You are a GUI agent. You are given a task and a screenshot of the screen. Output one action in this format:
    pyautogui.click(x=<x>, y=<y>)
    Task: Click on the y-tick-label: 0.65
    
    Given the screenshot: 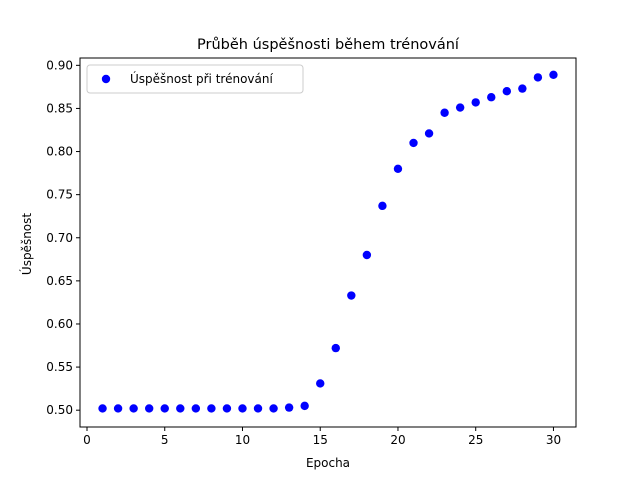 What is the action you would take?
    pyautogui.click(x=59, y=281)
    